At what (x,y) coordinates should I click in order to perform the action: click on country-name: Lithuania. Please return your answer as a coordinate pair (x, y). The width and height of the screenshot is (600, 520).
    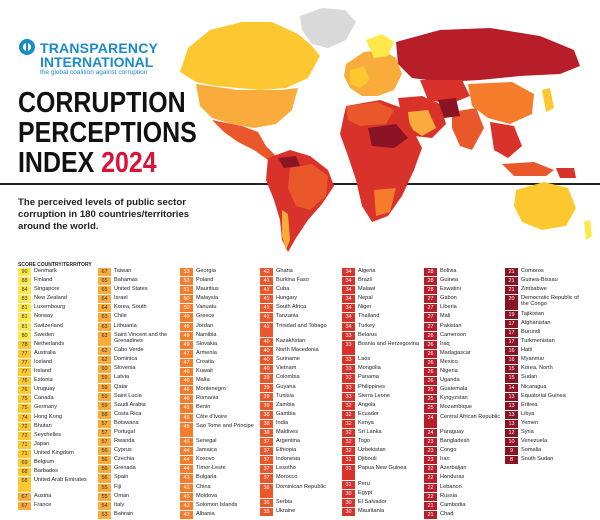
    Looking at the image, I should click on (125, 325).